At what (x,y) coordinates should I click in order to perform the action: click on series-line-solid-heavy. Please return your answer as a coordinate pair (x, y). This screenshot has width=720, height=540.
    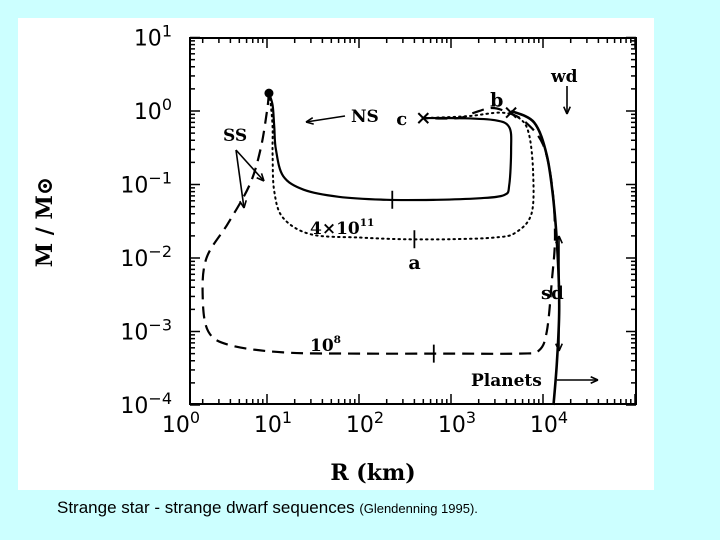
    Looking at the image, I should click on (535, 257).